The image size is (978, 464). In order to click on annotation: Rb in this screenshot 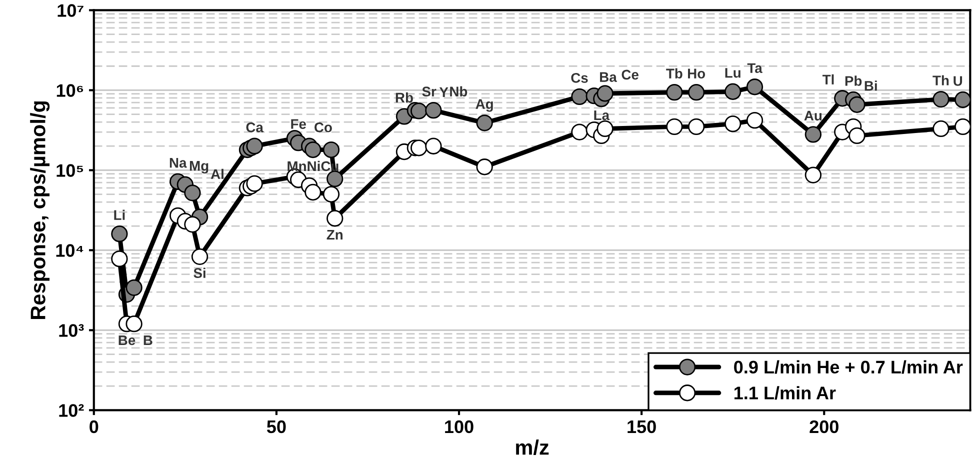, I will do `click(404, 97)`.